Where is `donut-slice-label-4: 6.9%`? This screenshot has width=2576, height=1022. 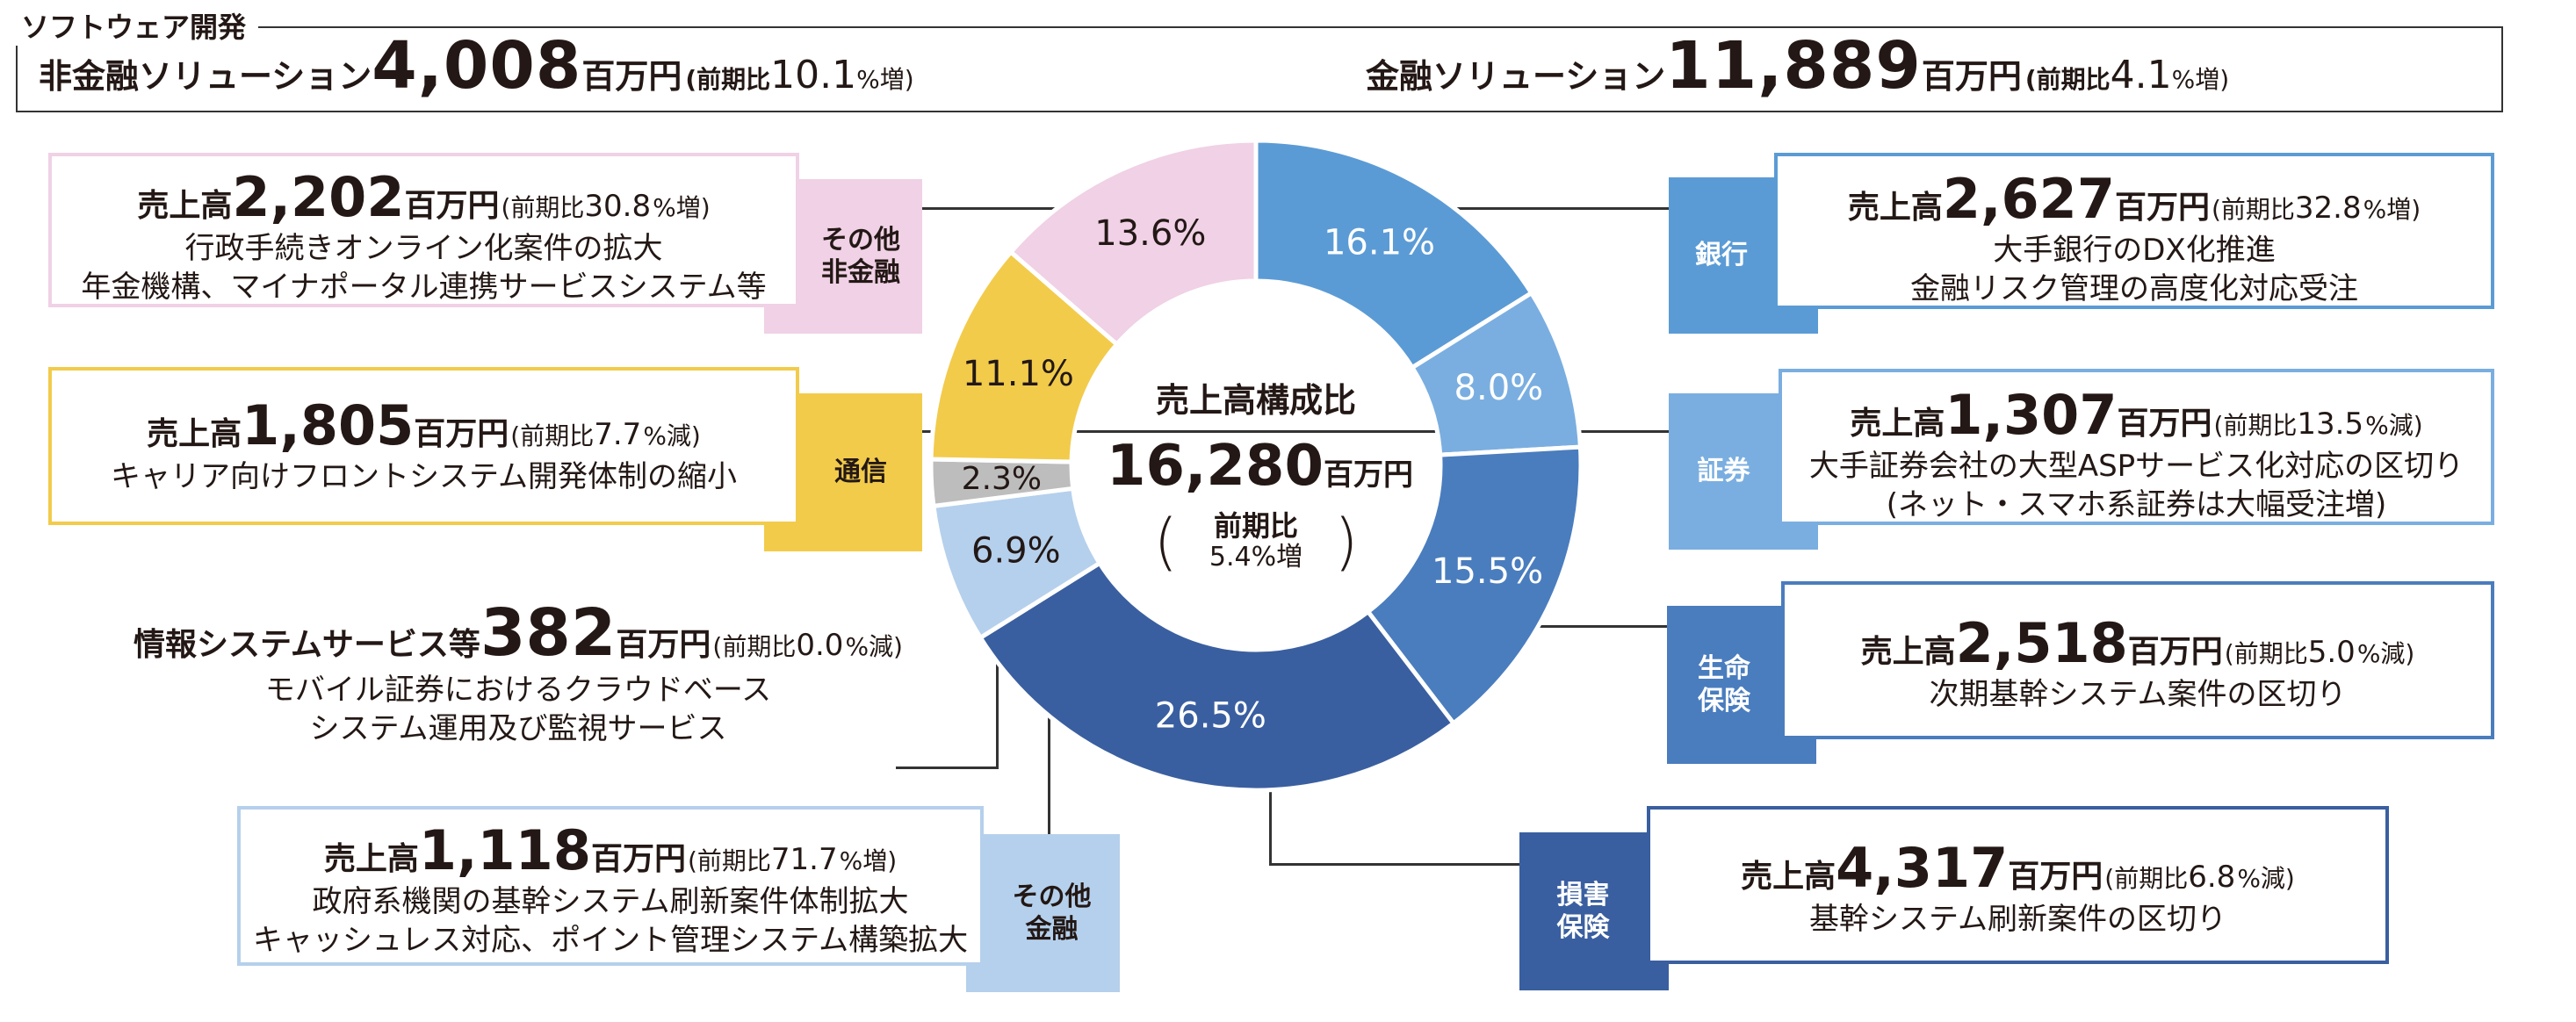 donut-slice-label-4: 6.9% is located at coordinates (1016, 550).